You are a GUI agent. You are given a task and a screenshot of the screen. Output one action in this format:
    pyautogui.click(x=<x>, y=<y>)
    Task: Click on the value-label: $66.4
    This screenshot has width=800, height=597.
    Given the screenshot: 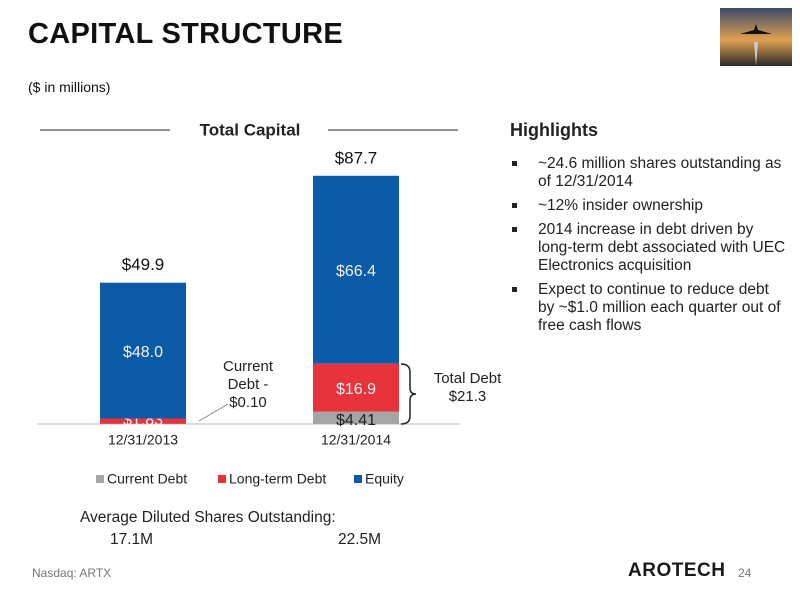 What is the action you would take?
    pyautogui.click(x=356, y=271)
    